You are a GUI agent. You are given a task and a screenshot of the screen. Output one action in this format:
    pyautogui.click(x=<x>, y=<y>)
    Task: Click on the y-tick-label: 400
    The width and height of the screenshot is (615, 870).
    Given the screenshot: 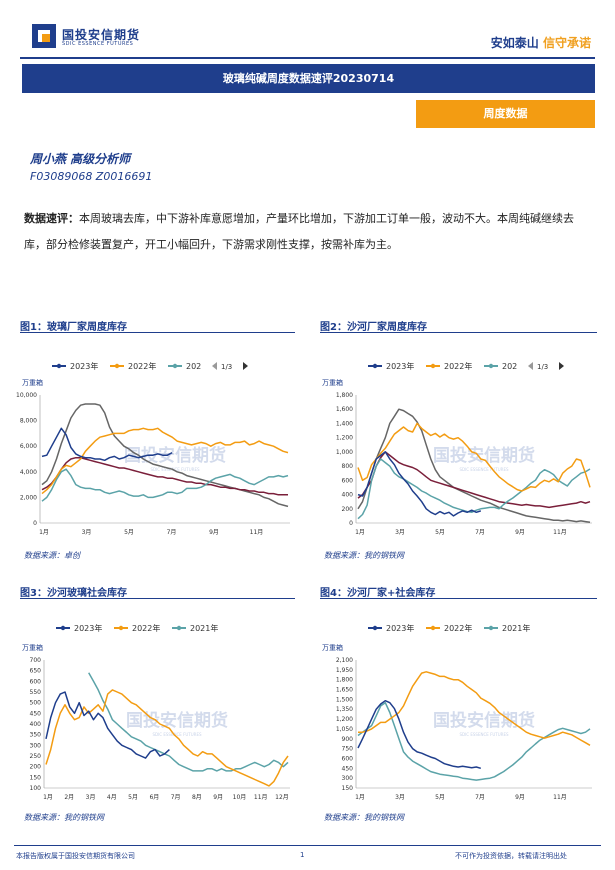 What is the action you would take?
    pyautogui.click(x=348, y=495)
    